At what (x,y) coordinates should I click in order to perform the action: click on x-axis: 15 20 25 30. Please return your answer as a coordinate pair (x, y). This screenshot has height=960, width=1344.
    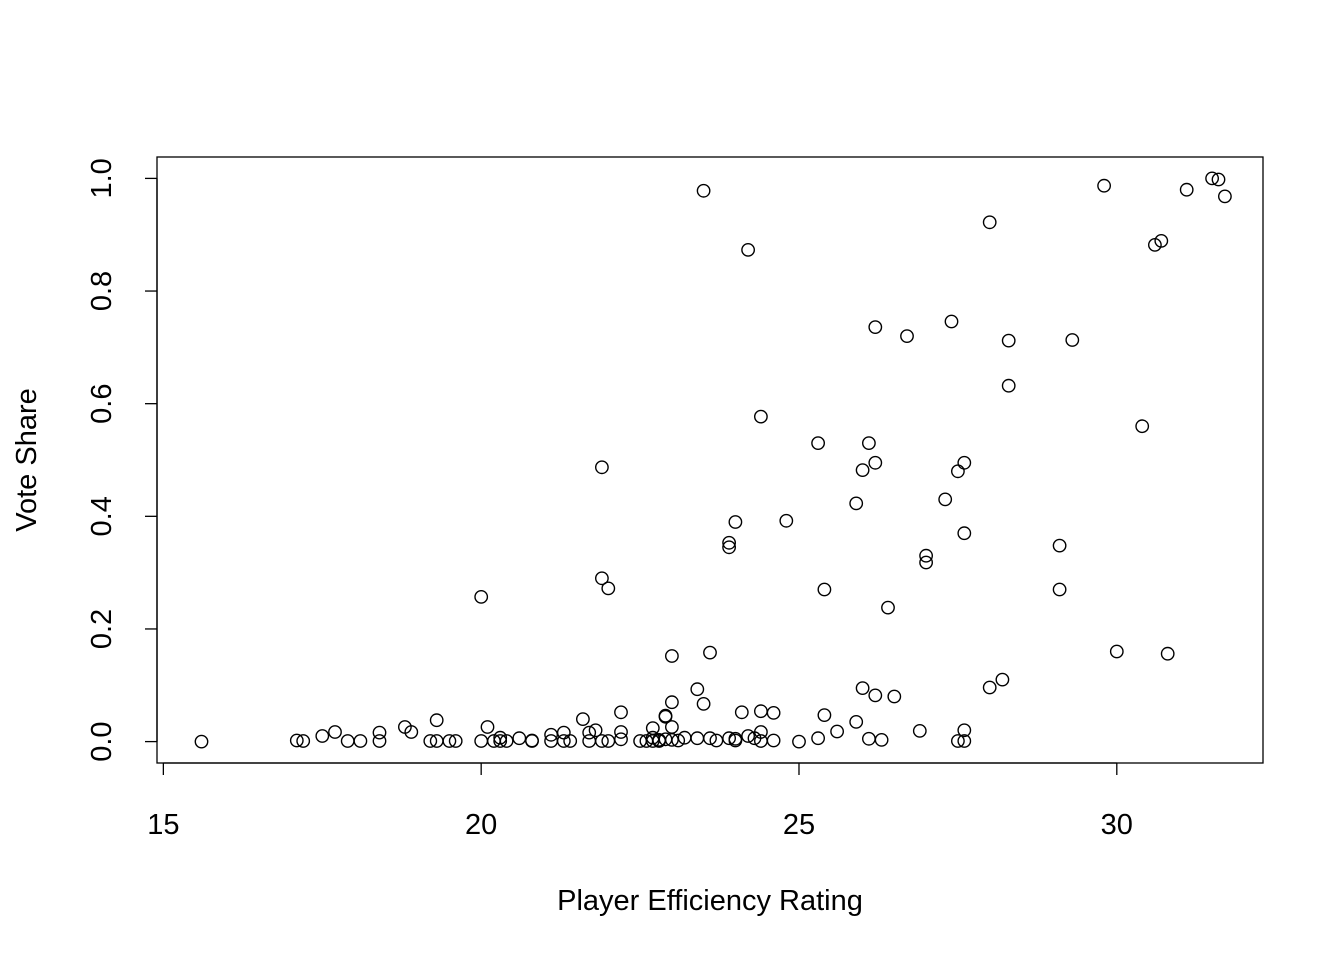
    Looking at the image, I should click on (640, 801).